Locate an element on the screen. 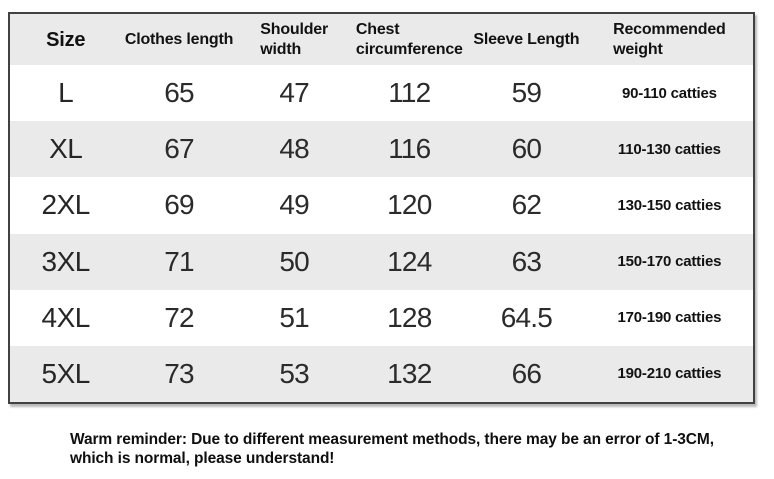  size-cell: 4XL is located at coordinates (66, 317).